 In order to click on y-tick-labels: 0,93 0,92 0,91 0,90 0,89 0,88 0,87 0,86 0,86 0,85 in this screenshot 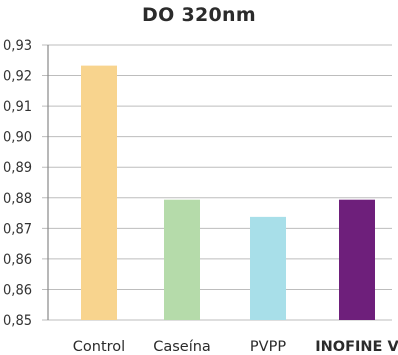, I will do `click(17, 183)`.